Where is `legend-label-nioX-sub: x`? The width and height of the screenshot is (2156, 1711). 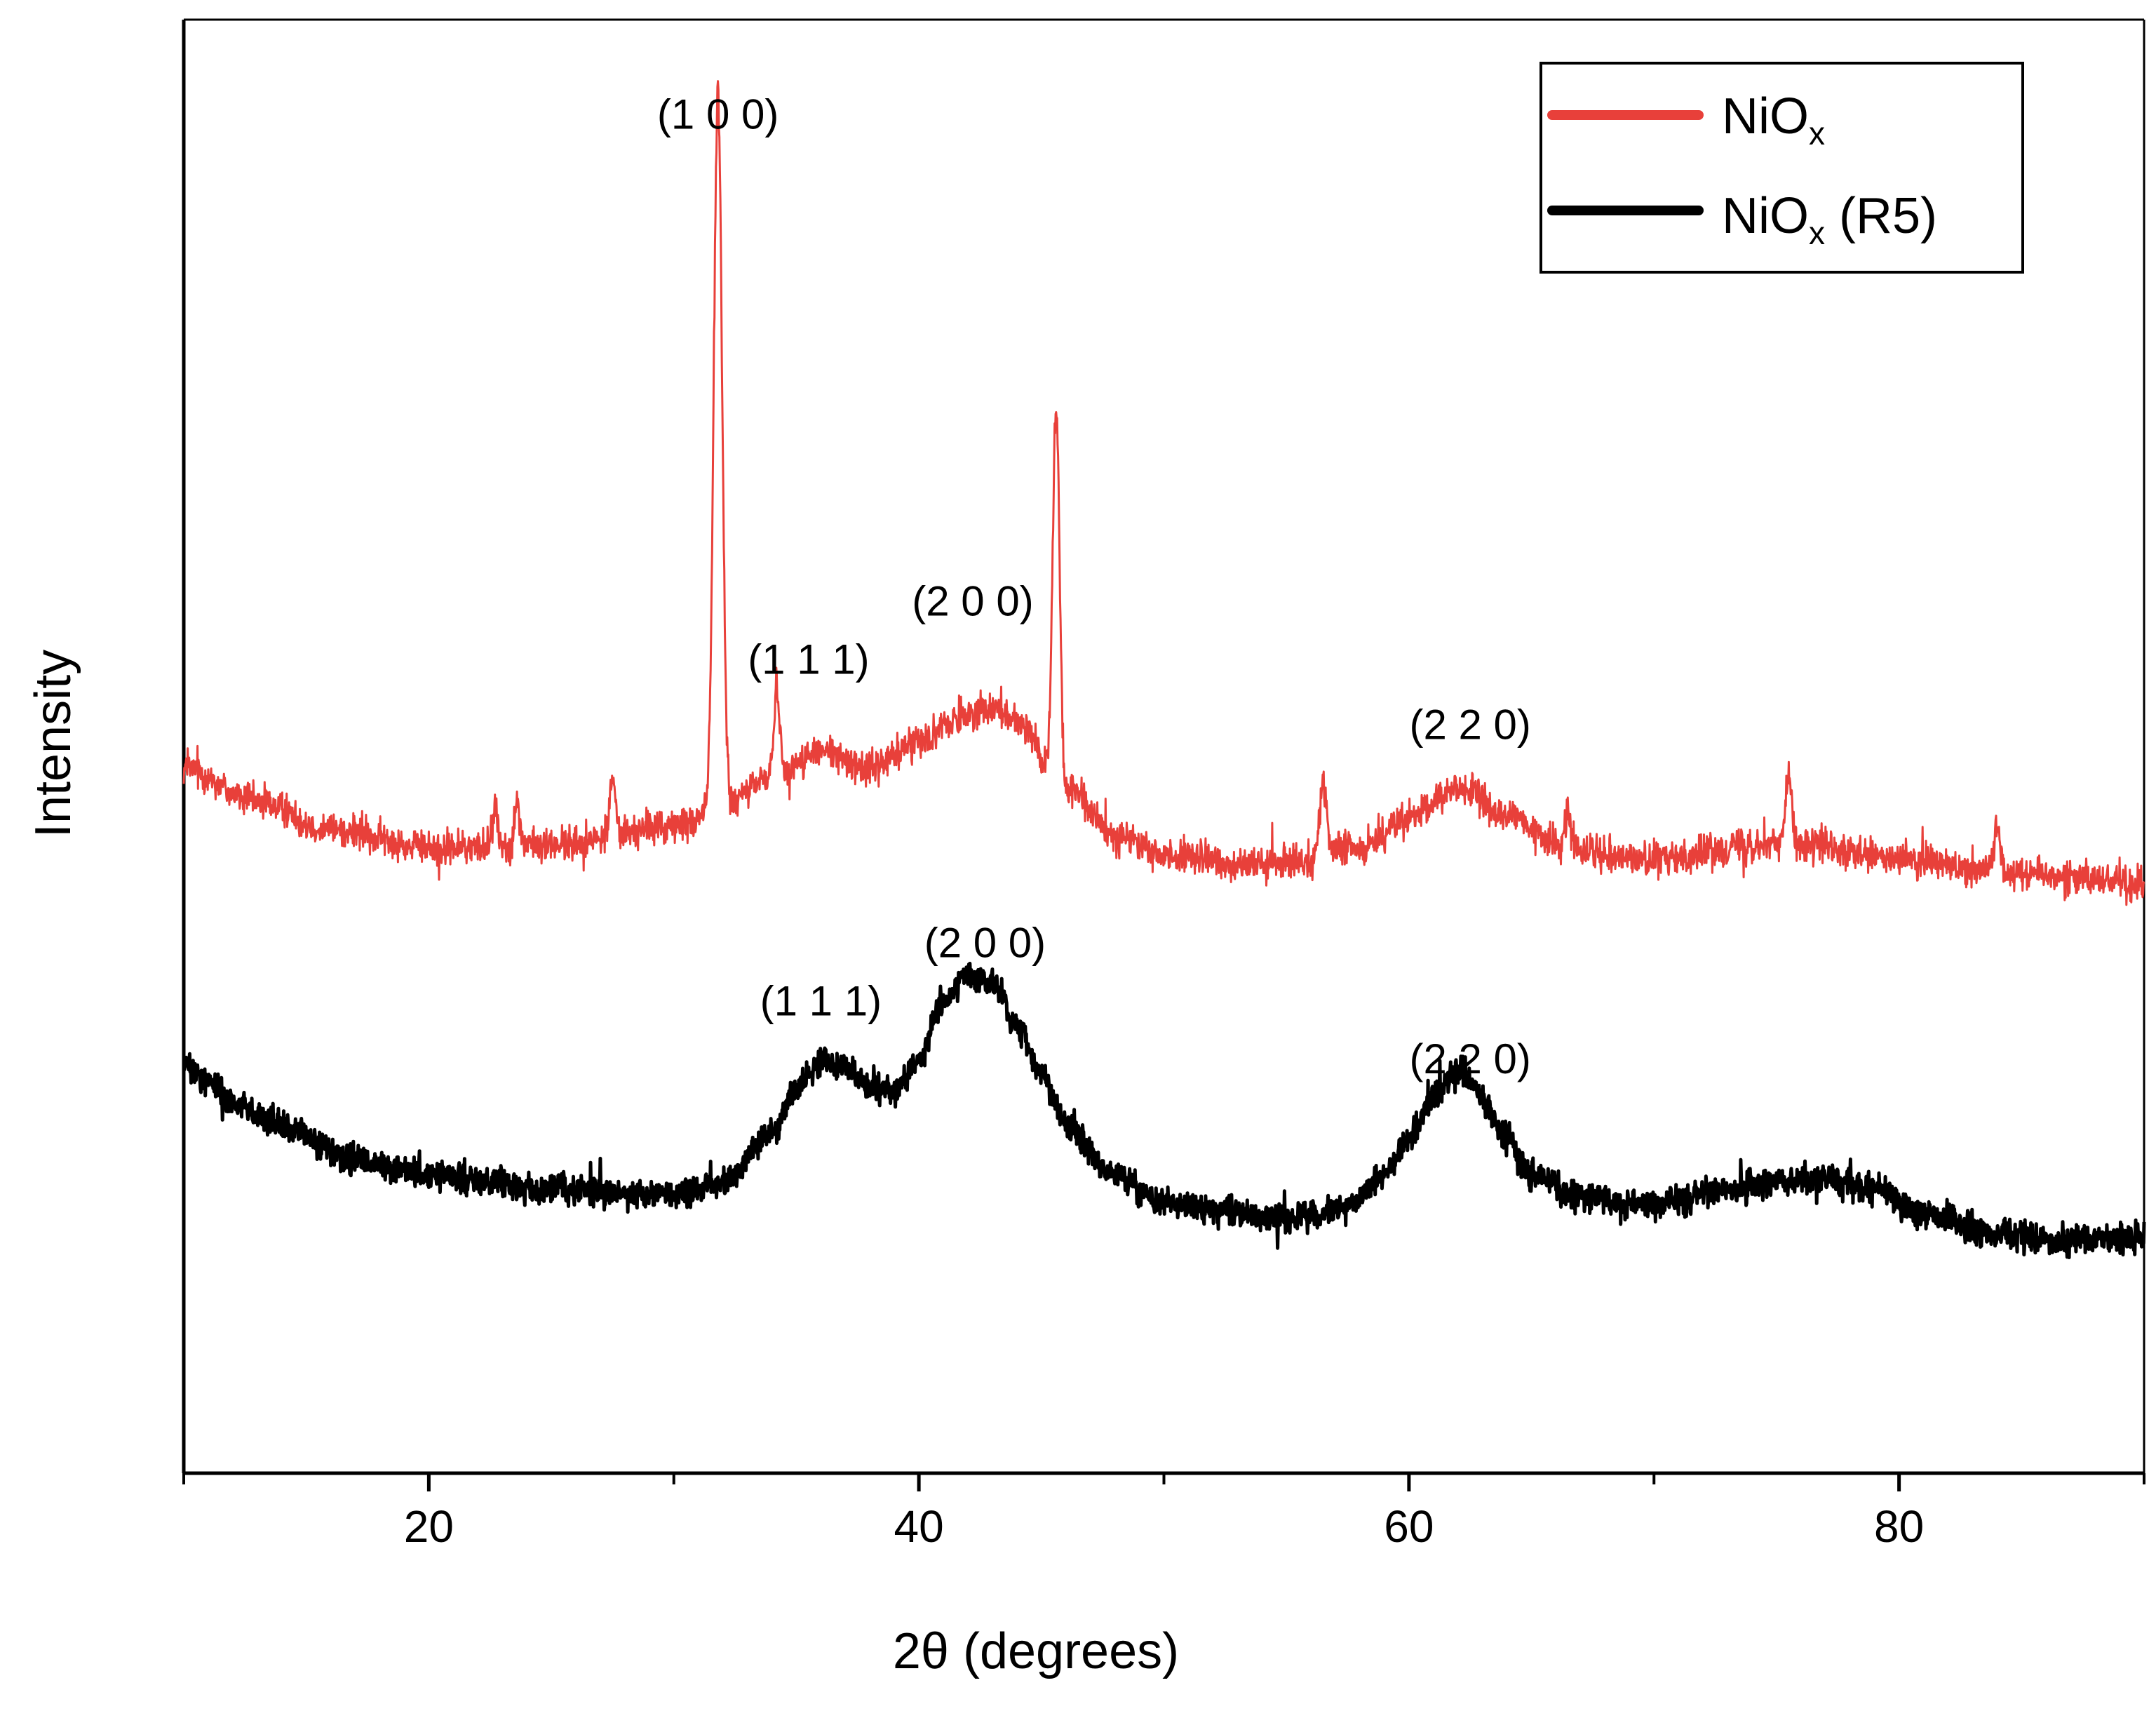
legend-label-nioX-sub: x is located at coordinates (1817, 133).